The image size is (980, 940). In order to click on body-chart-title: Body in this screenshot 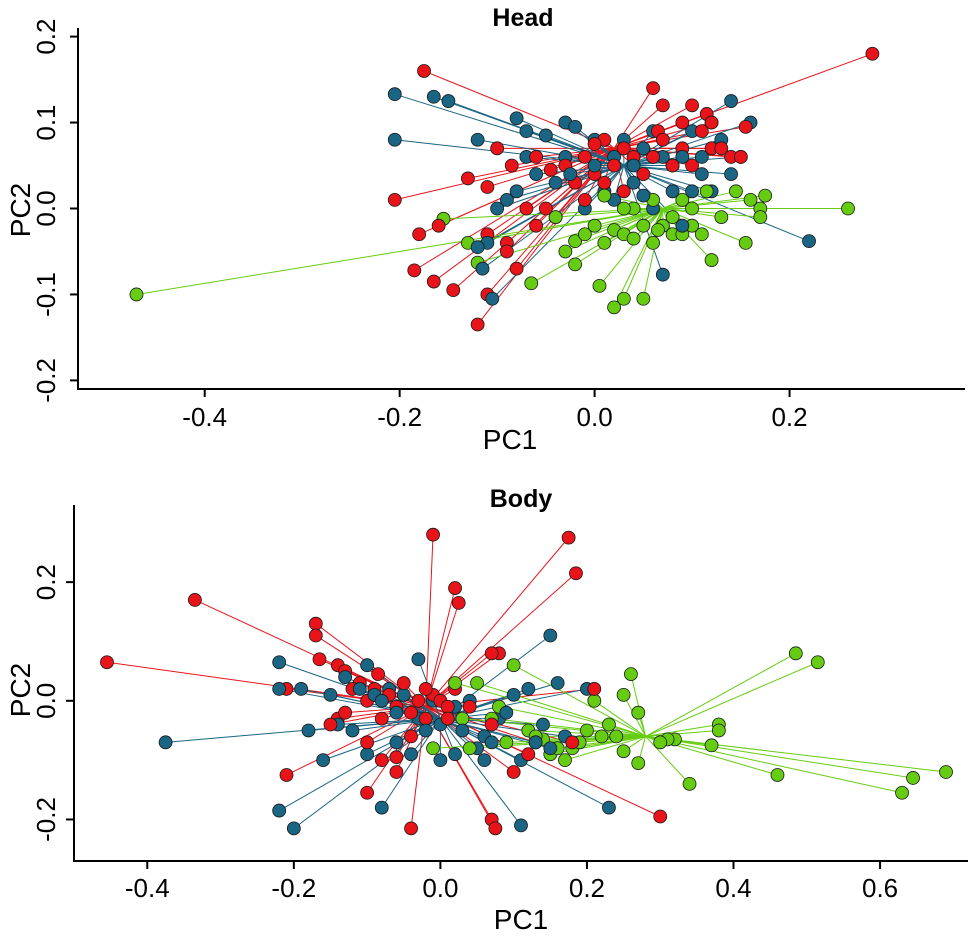, I will do `click(521, 499)`.